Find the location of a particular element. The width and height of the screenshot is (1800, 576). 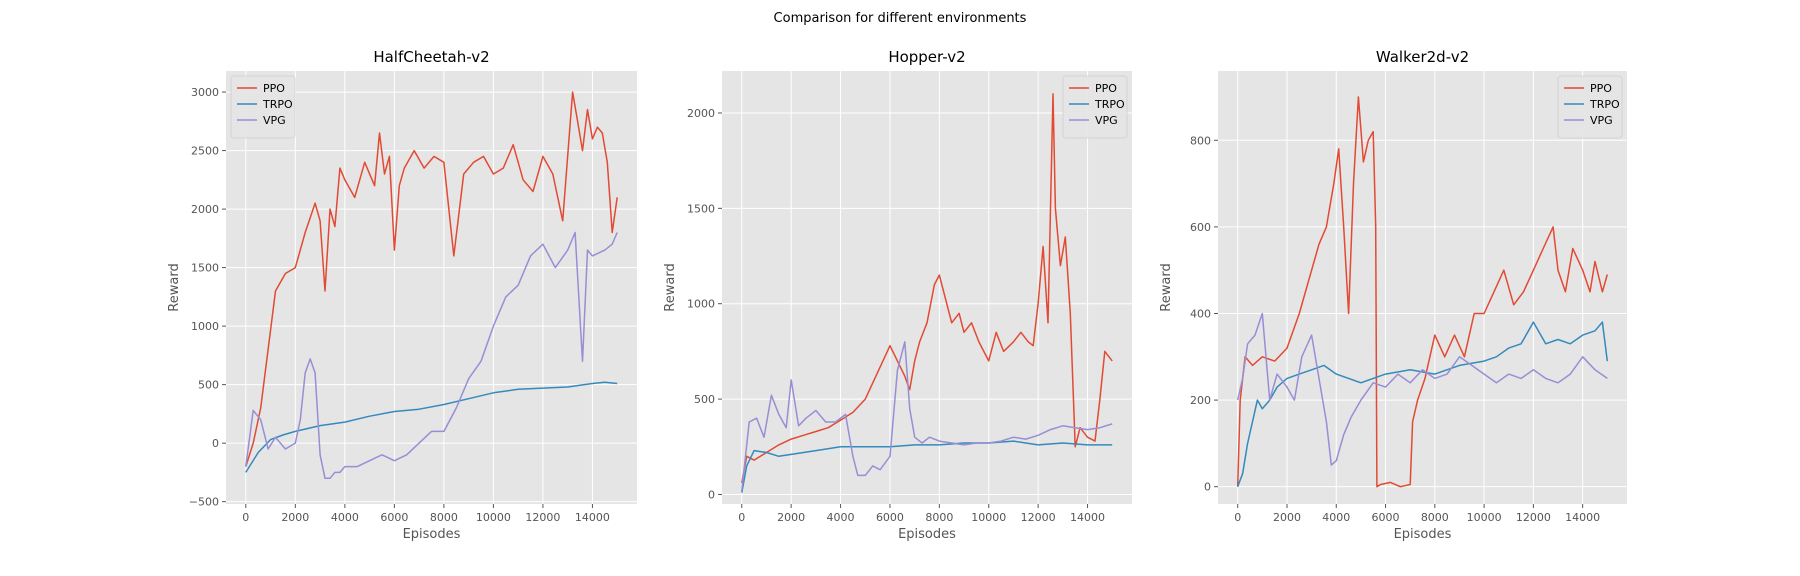

y-tick-label: 800 is located at coordinates (1200, 140).